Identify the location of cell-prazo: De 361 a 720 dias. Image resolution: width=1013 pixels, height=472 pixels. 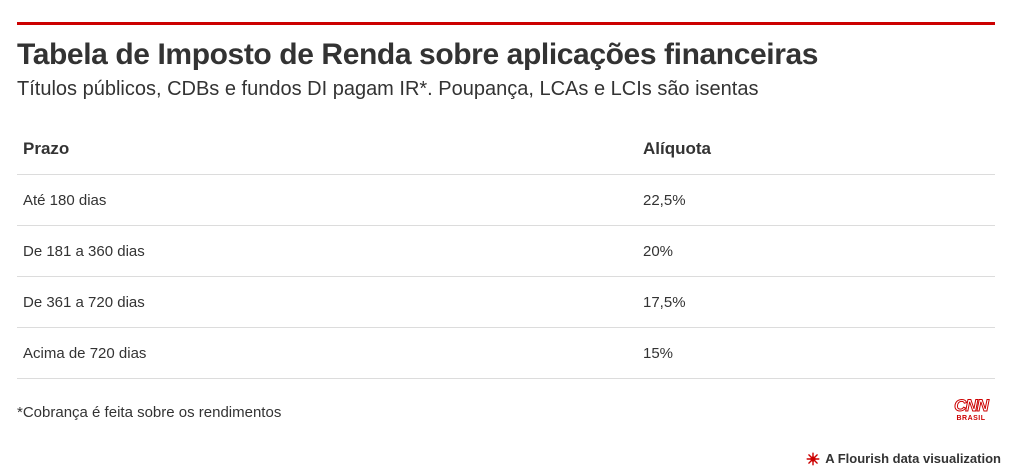
(327, 302).